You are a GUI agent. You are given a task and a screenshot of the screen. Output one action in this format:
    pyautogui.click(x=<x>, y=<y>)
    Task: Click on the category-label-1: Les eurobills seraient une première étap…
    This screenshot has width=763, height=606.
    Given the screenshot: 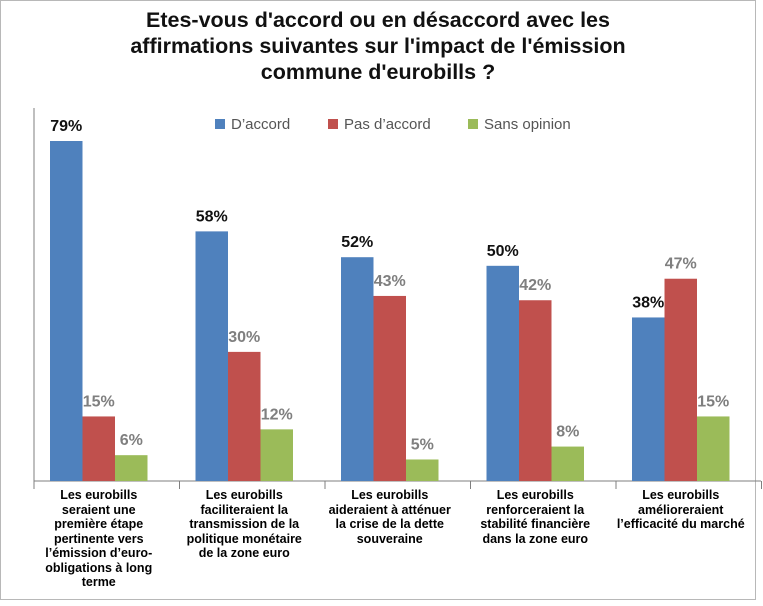 What is the action you would take?
    pyautogui.click(x=99, y=538)
    